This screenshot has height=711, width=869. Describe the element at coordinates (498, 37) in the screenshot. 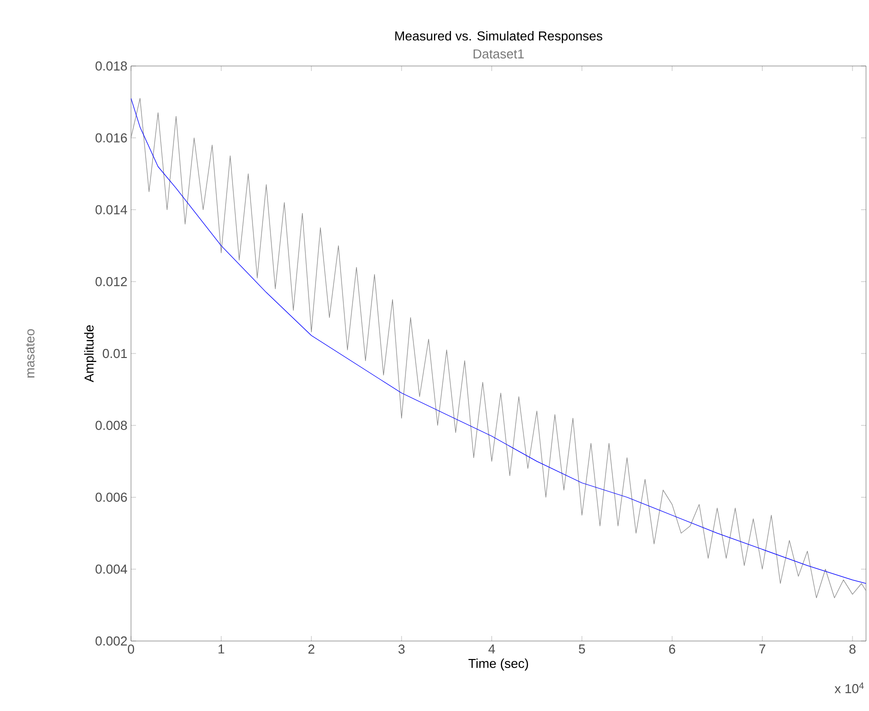

I see `chart-title: Measured vs. Simulated Responses` at that location.